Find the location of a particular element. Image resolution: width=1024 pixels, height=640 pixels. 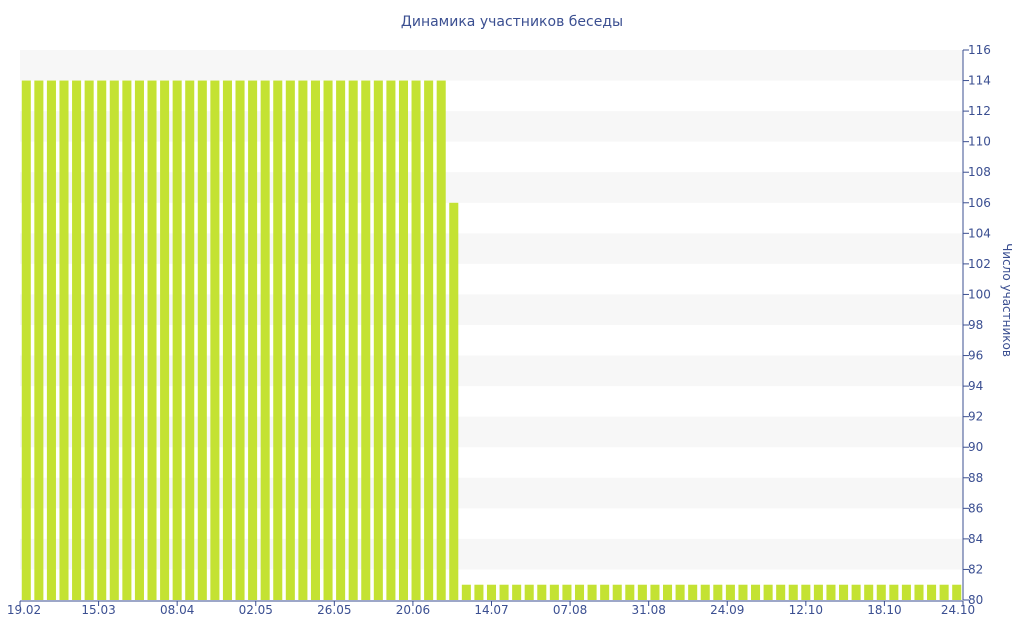

y-tick-label: 98 is located at coordinates (975, 325).